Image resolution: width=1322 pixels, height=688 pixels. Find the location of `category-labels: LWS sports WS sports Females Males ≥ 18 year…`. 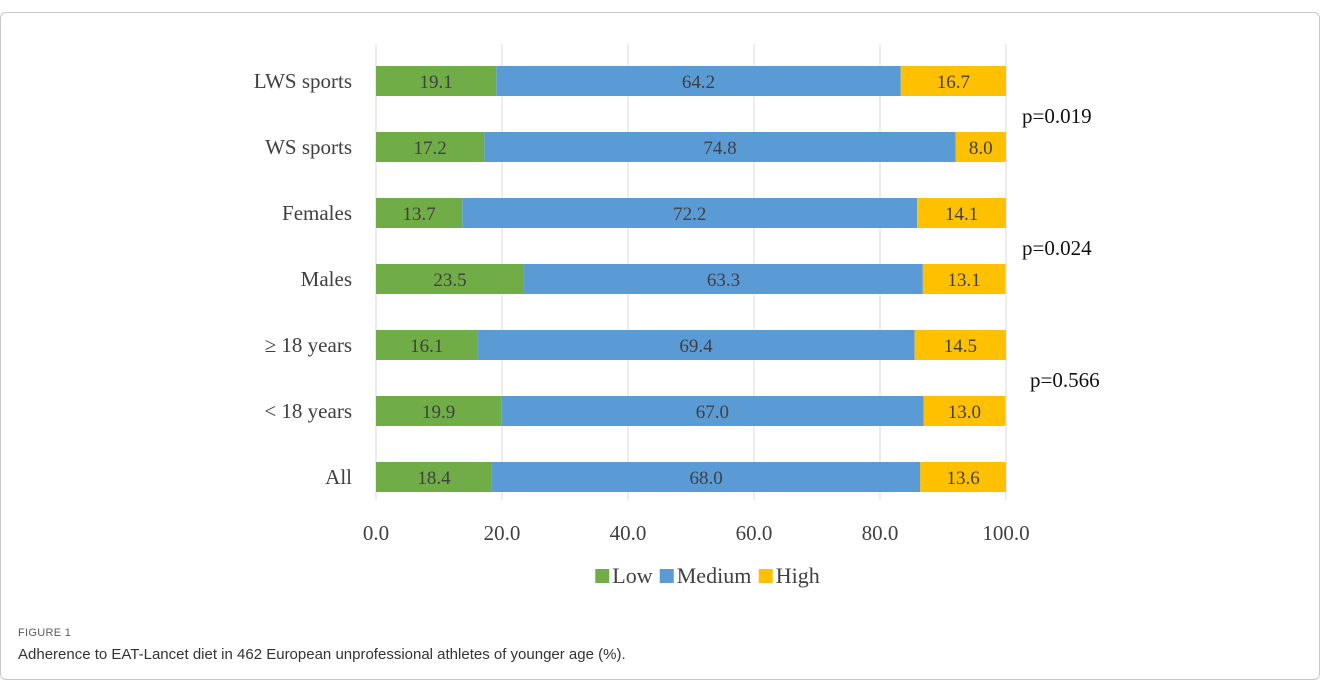

category-labels: LWS sports WS sports Females Males ≥ 18 year… is located at coordinates (303, 279).